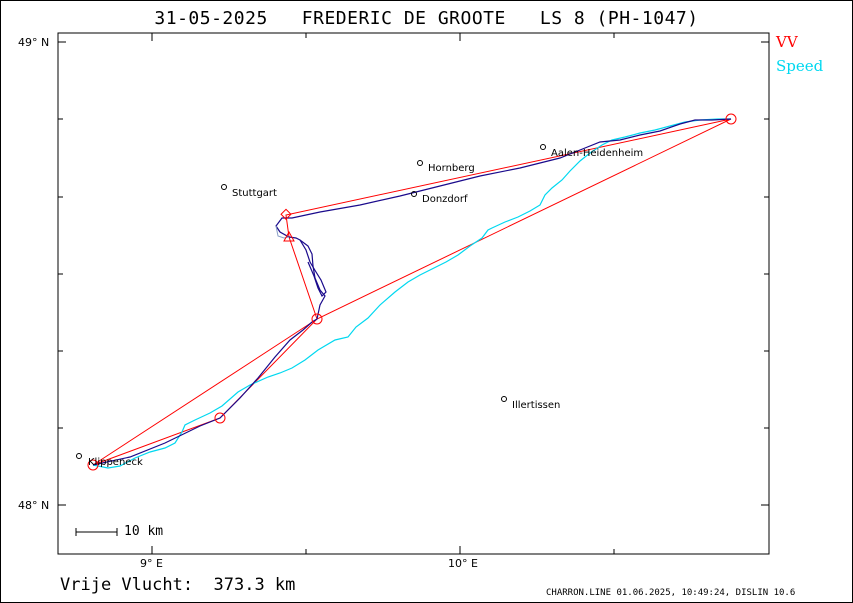 Image resolution: width=853 pixels, height=603 pixels. I want to click on town-label: Donzdorf, so click(445, 199).